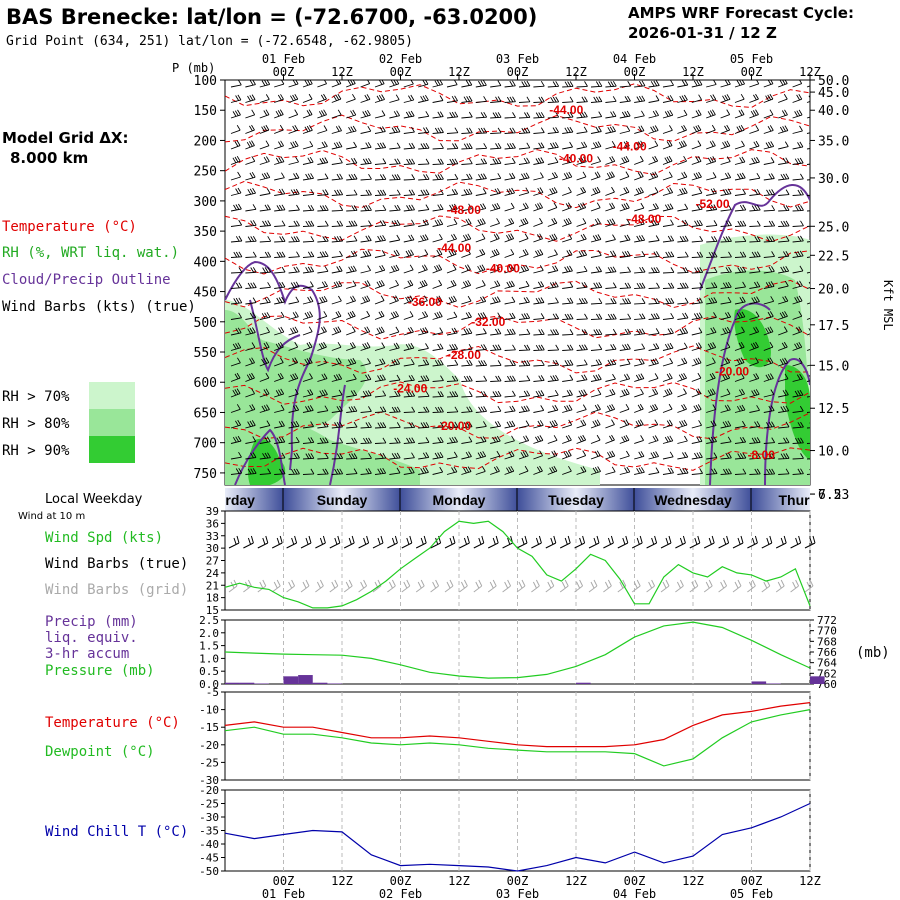 This screenshot has height=900, width=900. What do you see at coordinates (205, 474) in the screenshot?
I see `pressure-tick-label: 750` at bounding box center [205, 474].